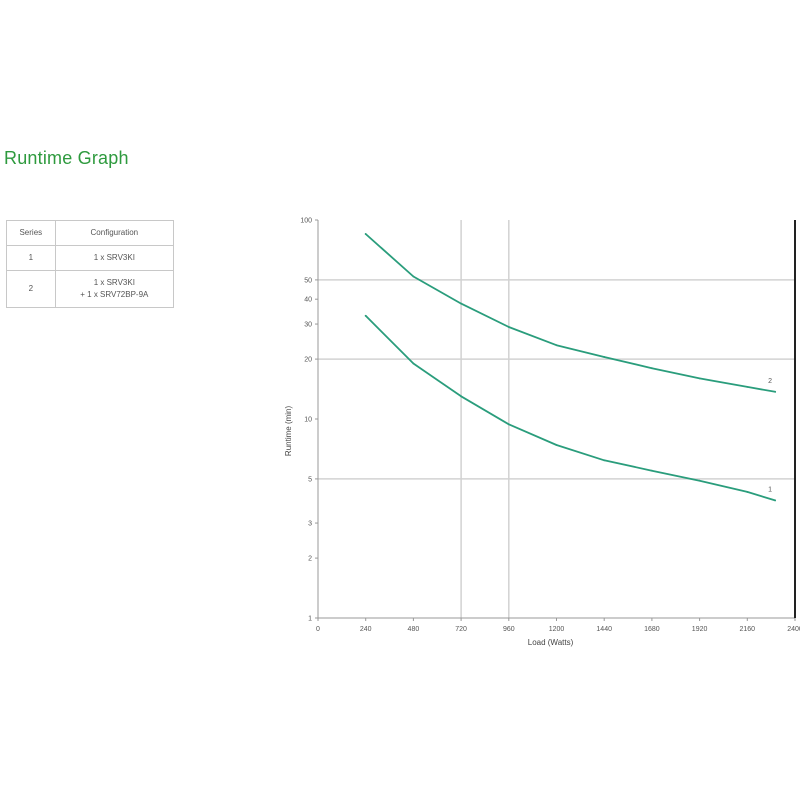  I want to click on y-tick-label: 3, so click(310, 524).